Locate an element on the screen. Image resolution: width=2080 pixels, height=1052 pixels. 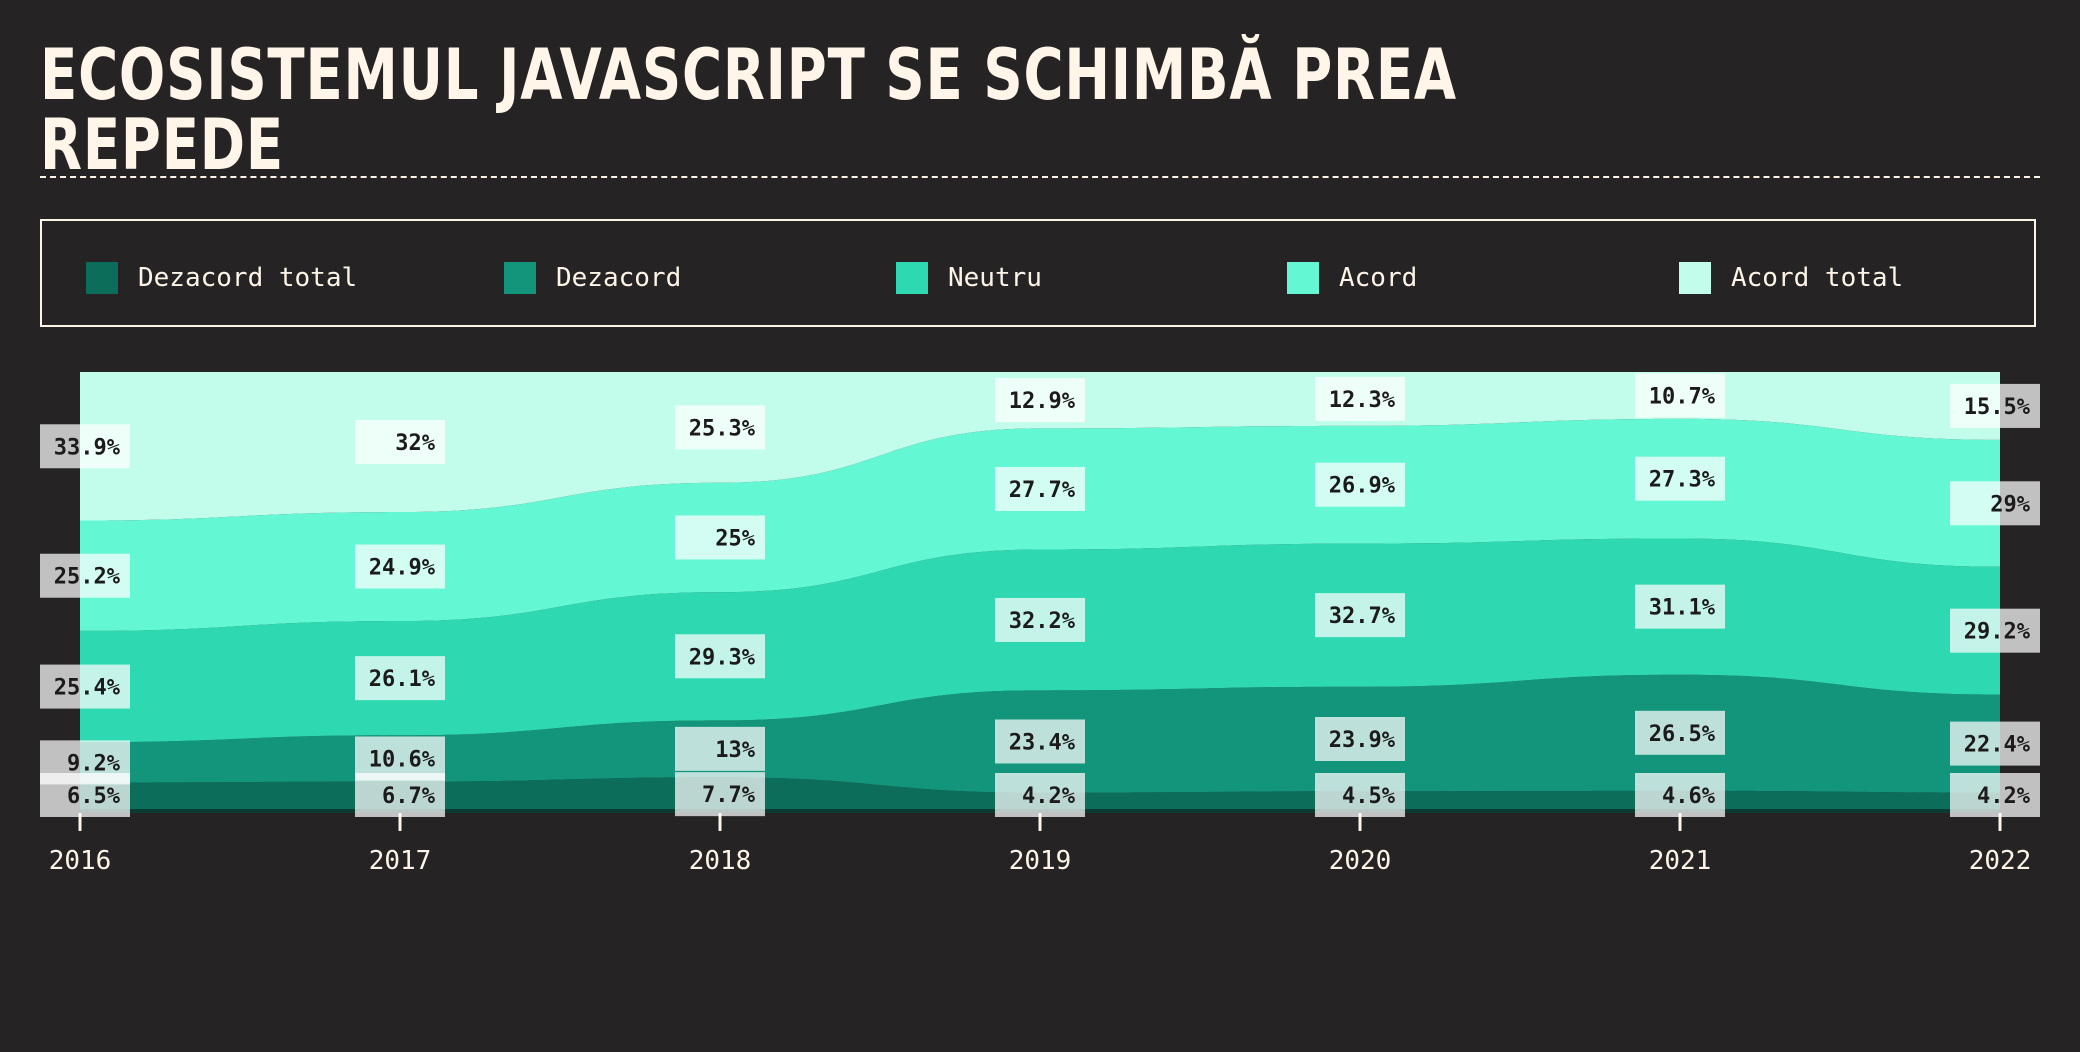
legend-swatch-neutru is located at coordinates (912, 278).